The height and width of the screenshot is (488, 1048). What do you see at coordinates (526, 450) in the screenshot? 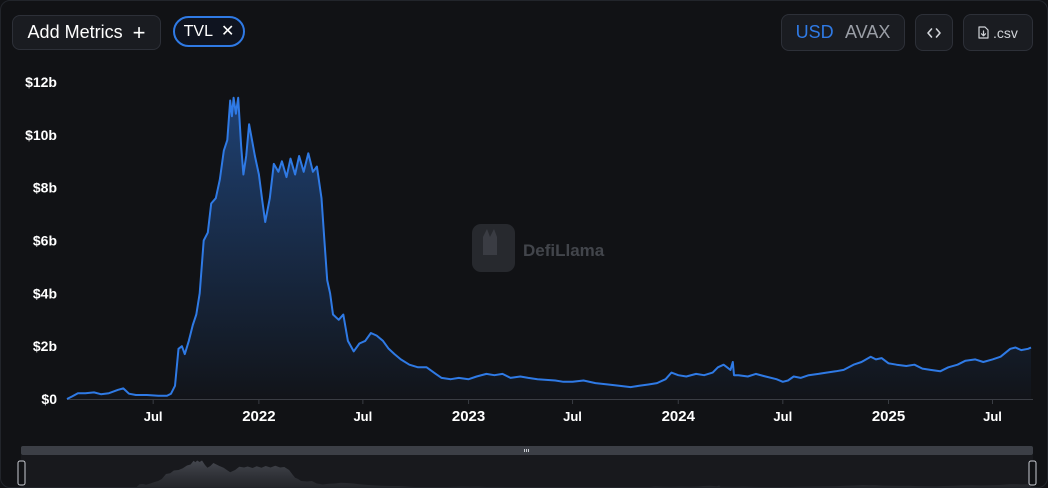
I see `drag-handle-icon` at bounding box center [526, 450].